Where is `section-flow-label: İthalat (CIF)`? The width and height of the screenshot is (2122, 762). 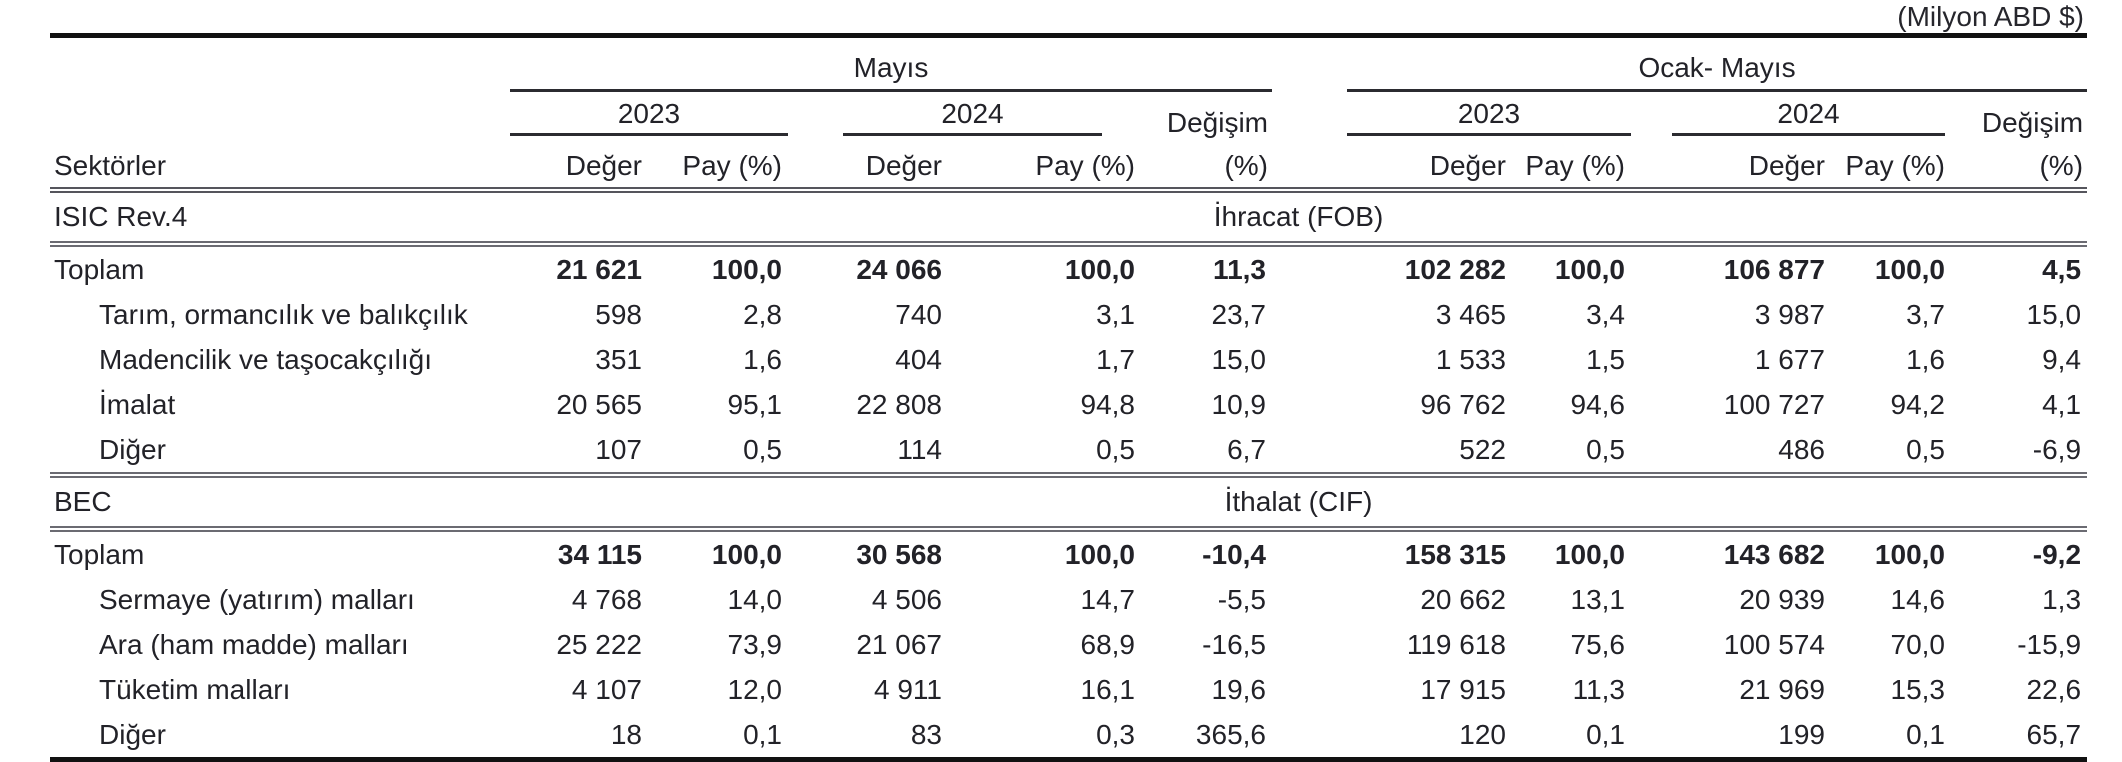
section-flow-label: İthalat (CIF) is located at coordinates (1298, 501).